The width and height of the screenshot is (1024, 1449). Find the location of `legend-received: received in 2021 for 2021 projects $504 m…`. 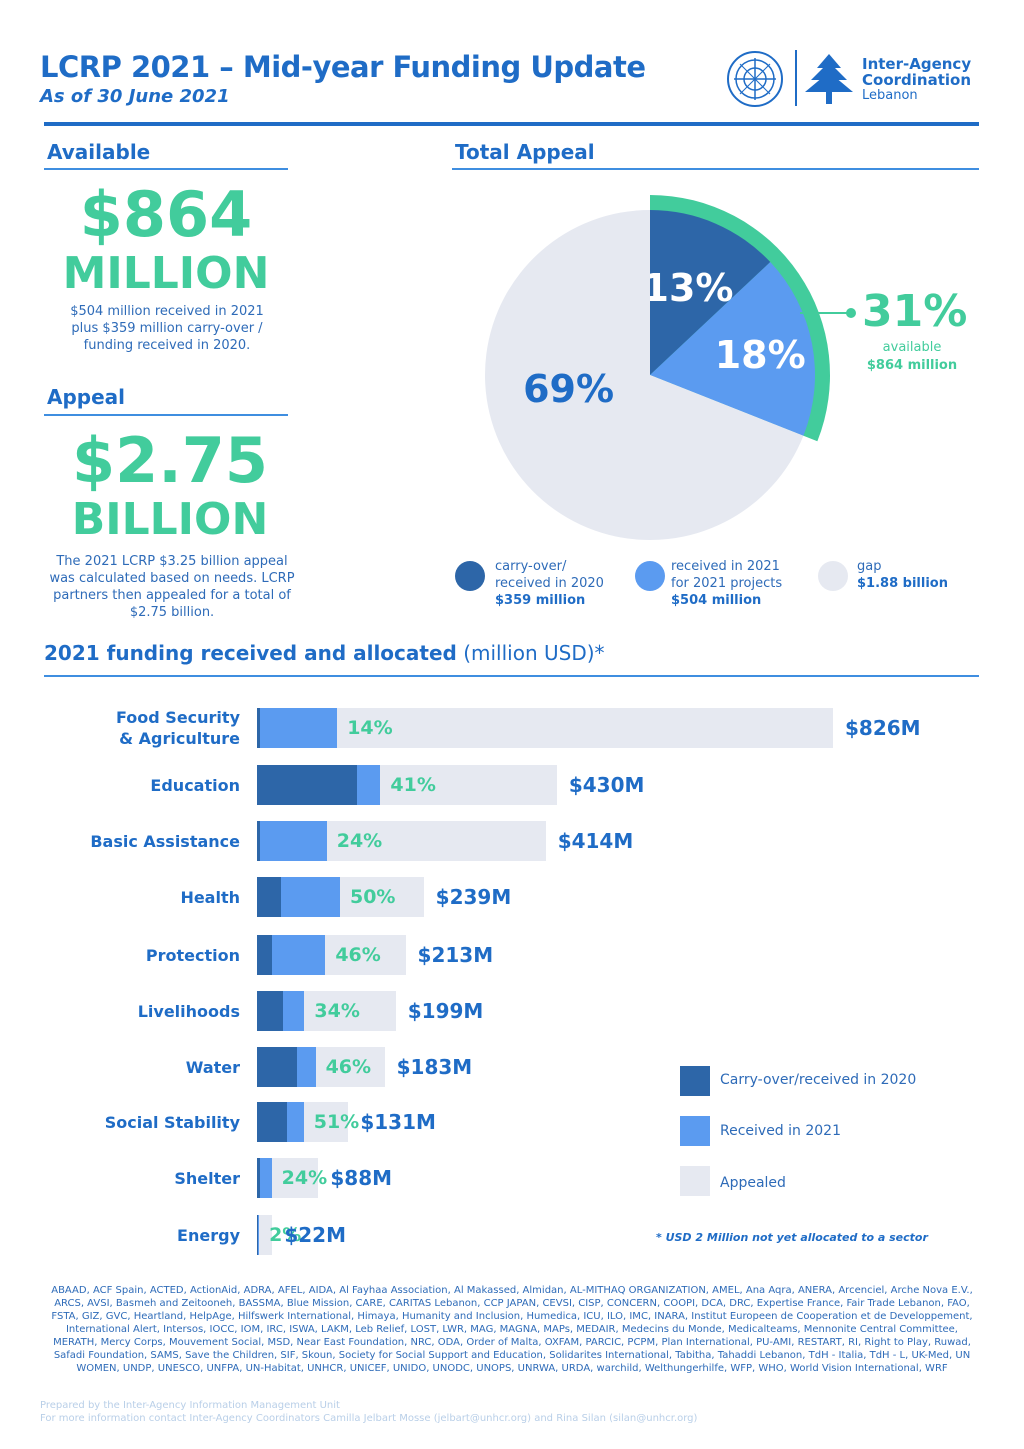

legend-received: received in 2021 for 2021 projects $504 m… is located at coordinates (727, 583).